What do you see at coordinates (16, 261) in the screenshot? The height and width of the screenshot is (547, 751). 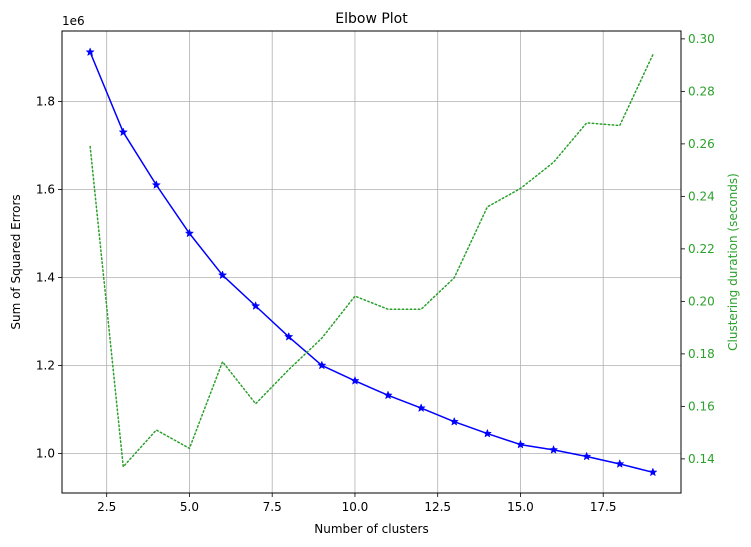 I see `y-axis-title-left: Sum of Squared Errors` at bounding box center [16, 261].